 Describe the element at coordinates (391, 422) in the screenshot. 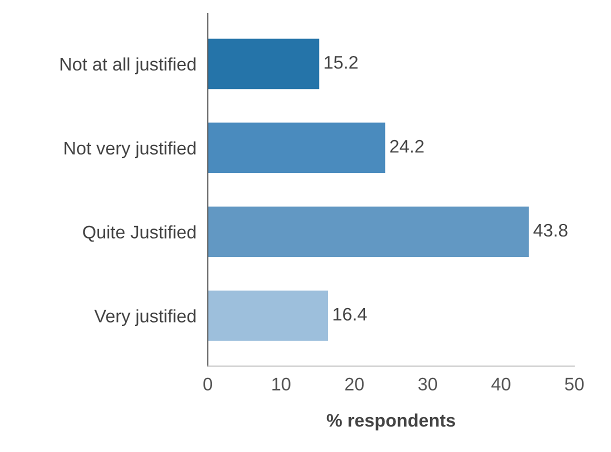

I see `x-axis-title: % respondents` at that location.